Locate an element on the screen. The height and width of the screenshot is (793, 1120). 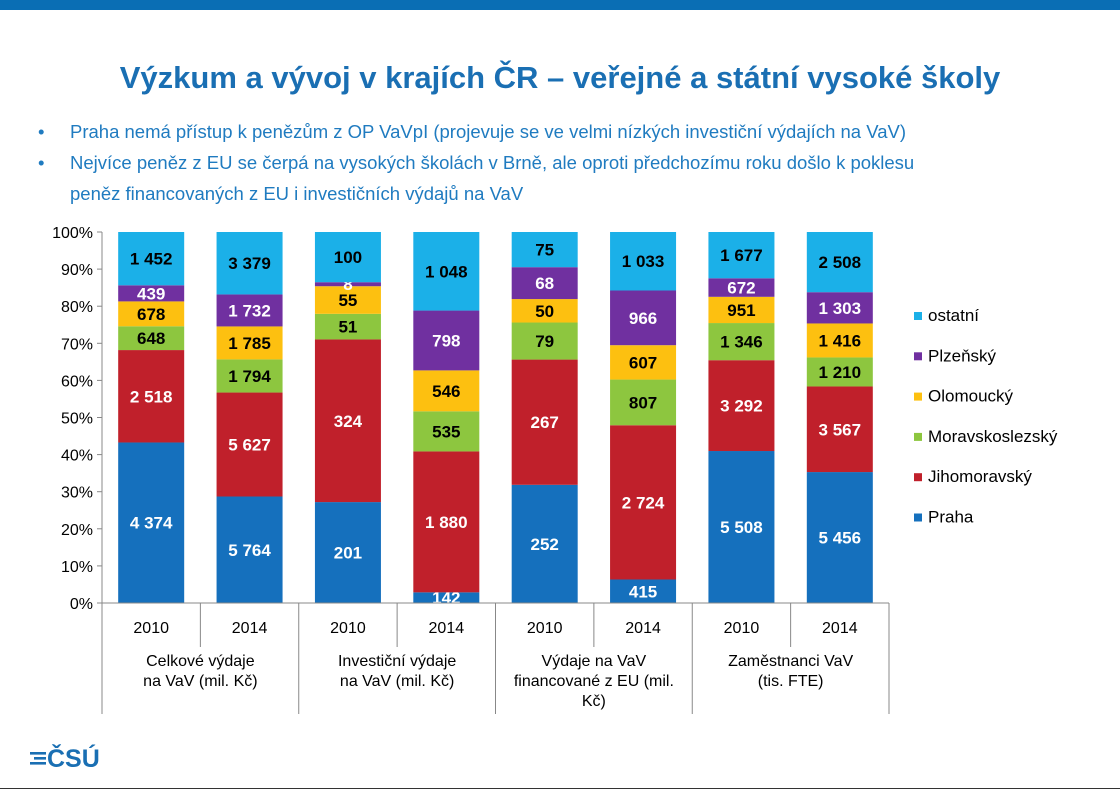
y-tick-label: 30% is located at coordinates (77, 493).